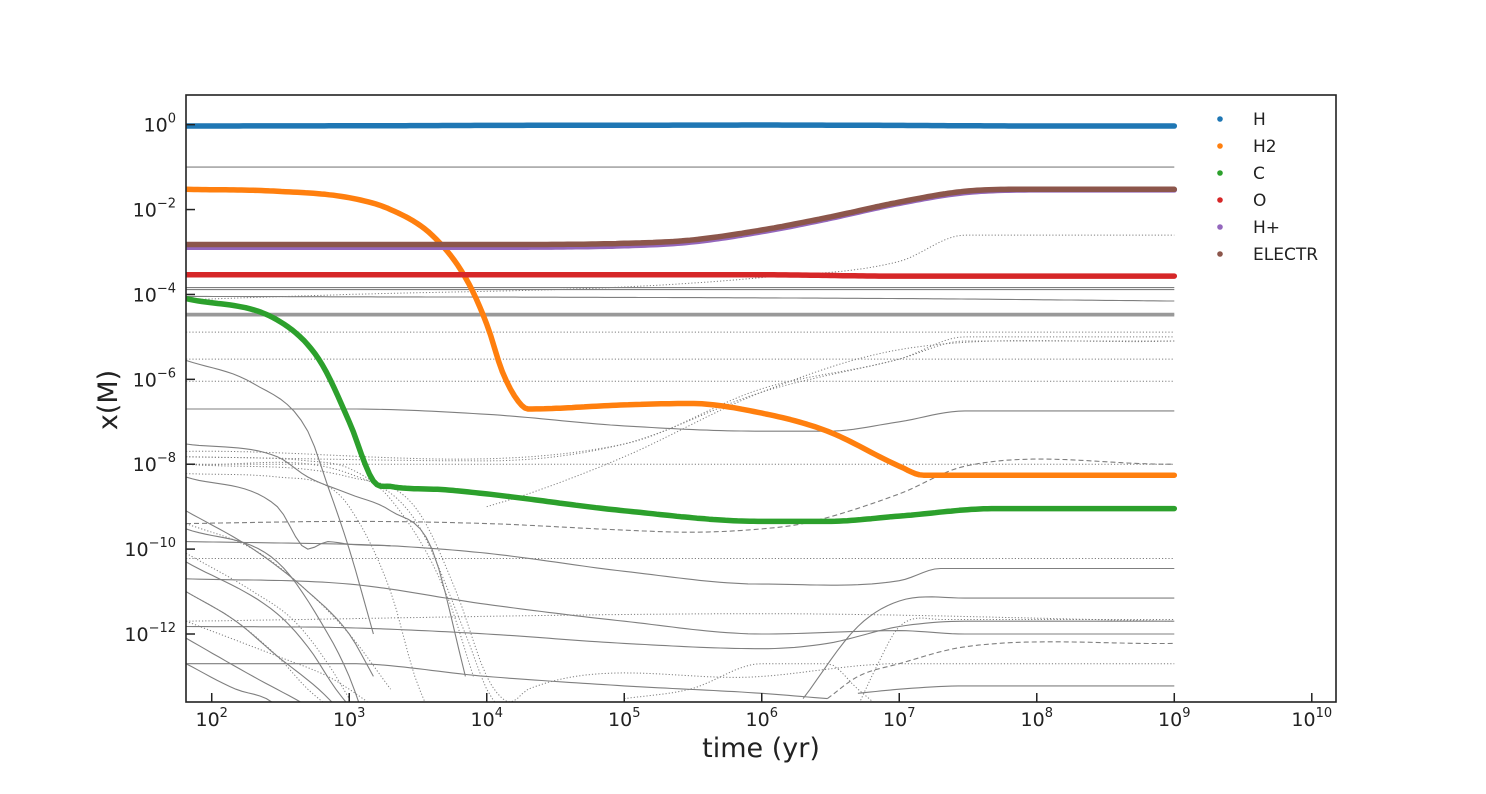 This screenshot has width=1486, height=794. What do you see at coordinates (682, 217) in the screenshot?
I see `series-line-electr` at bounding box center [682, 217].